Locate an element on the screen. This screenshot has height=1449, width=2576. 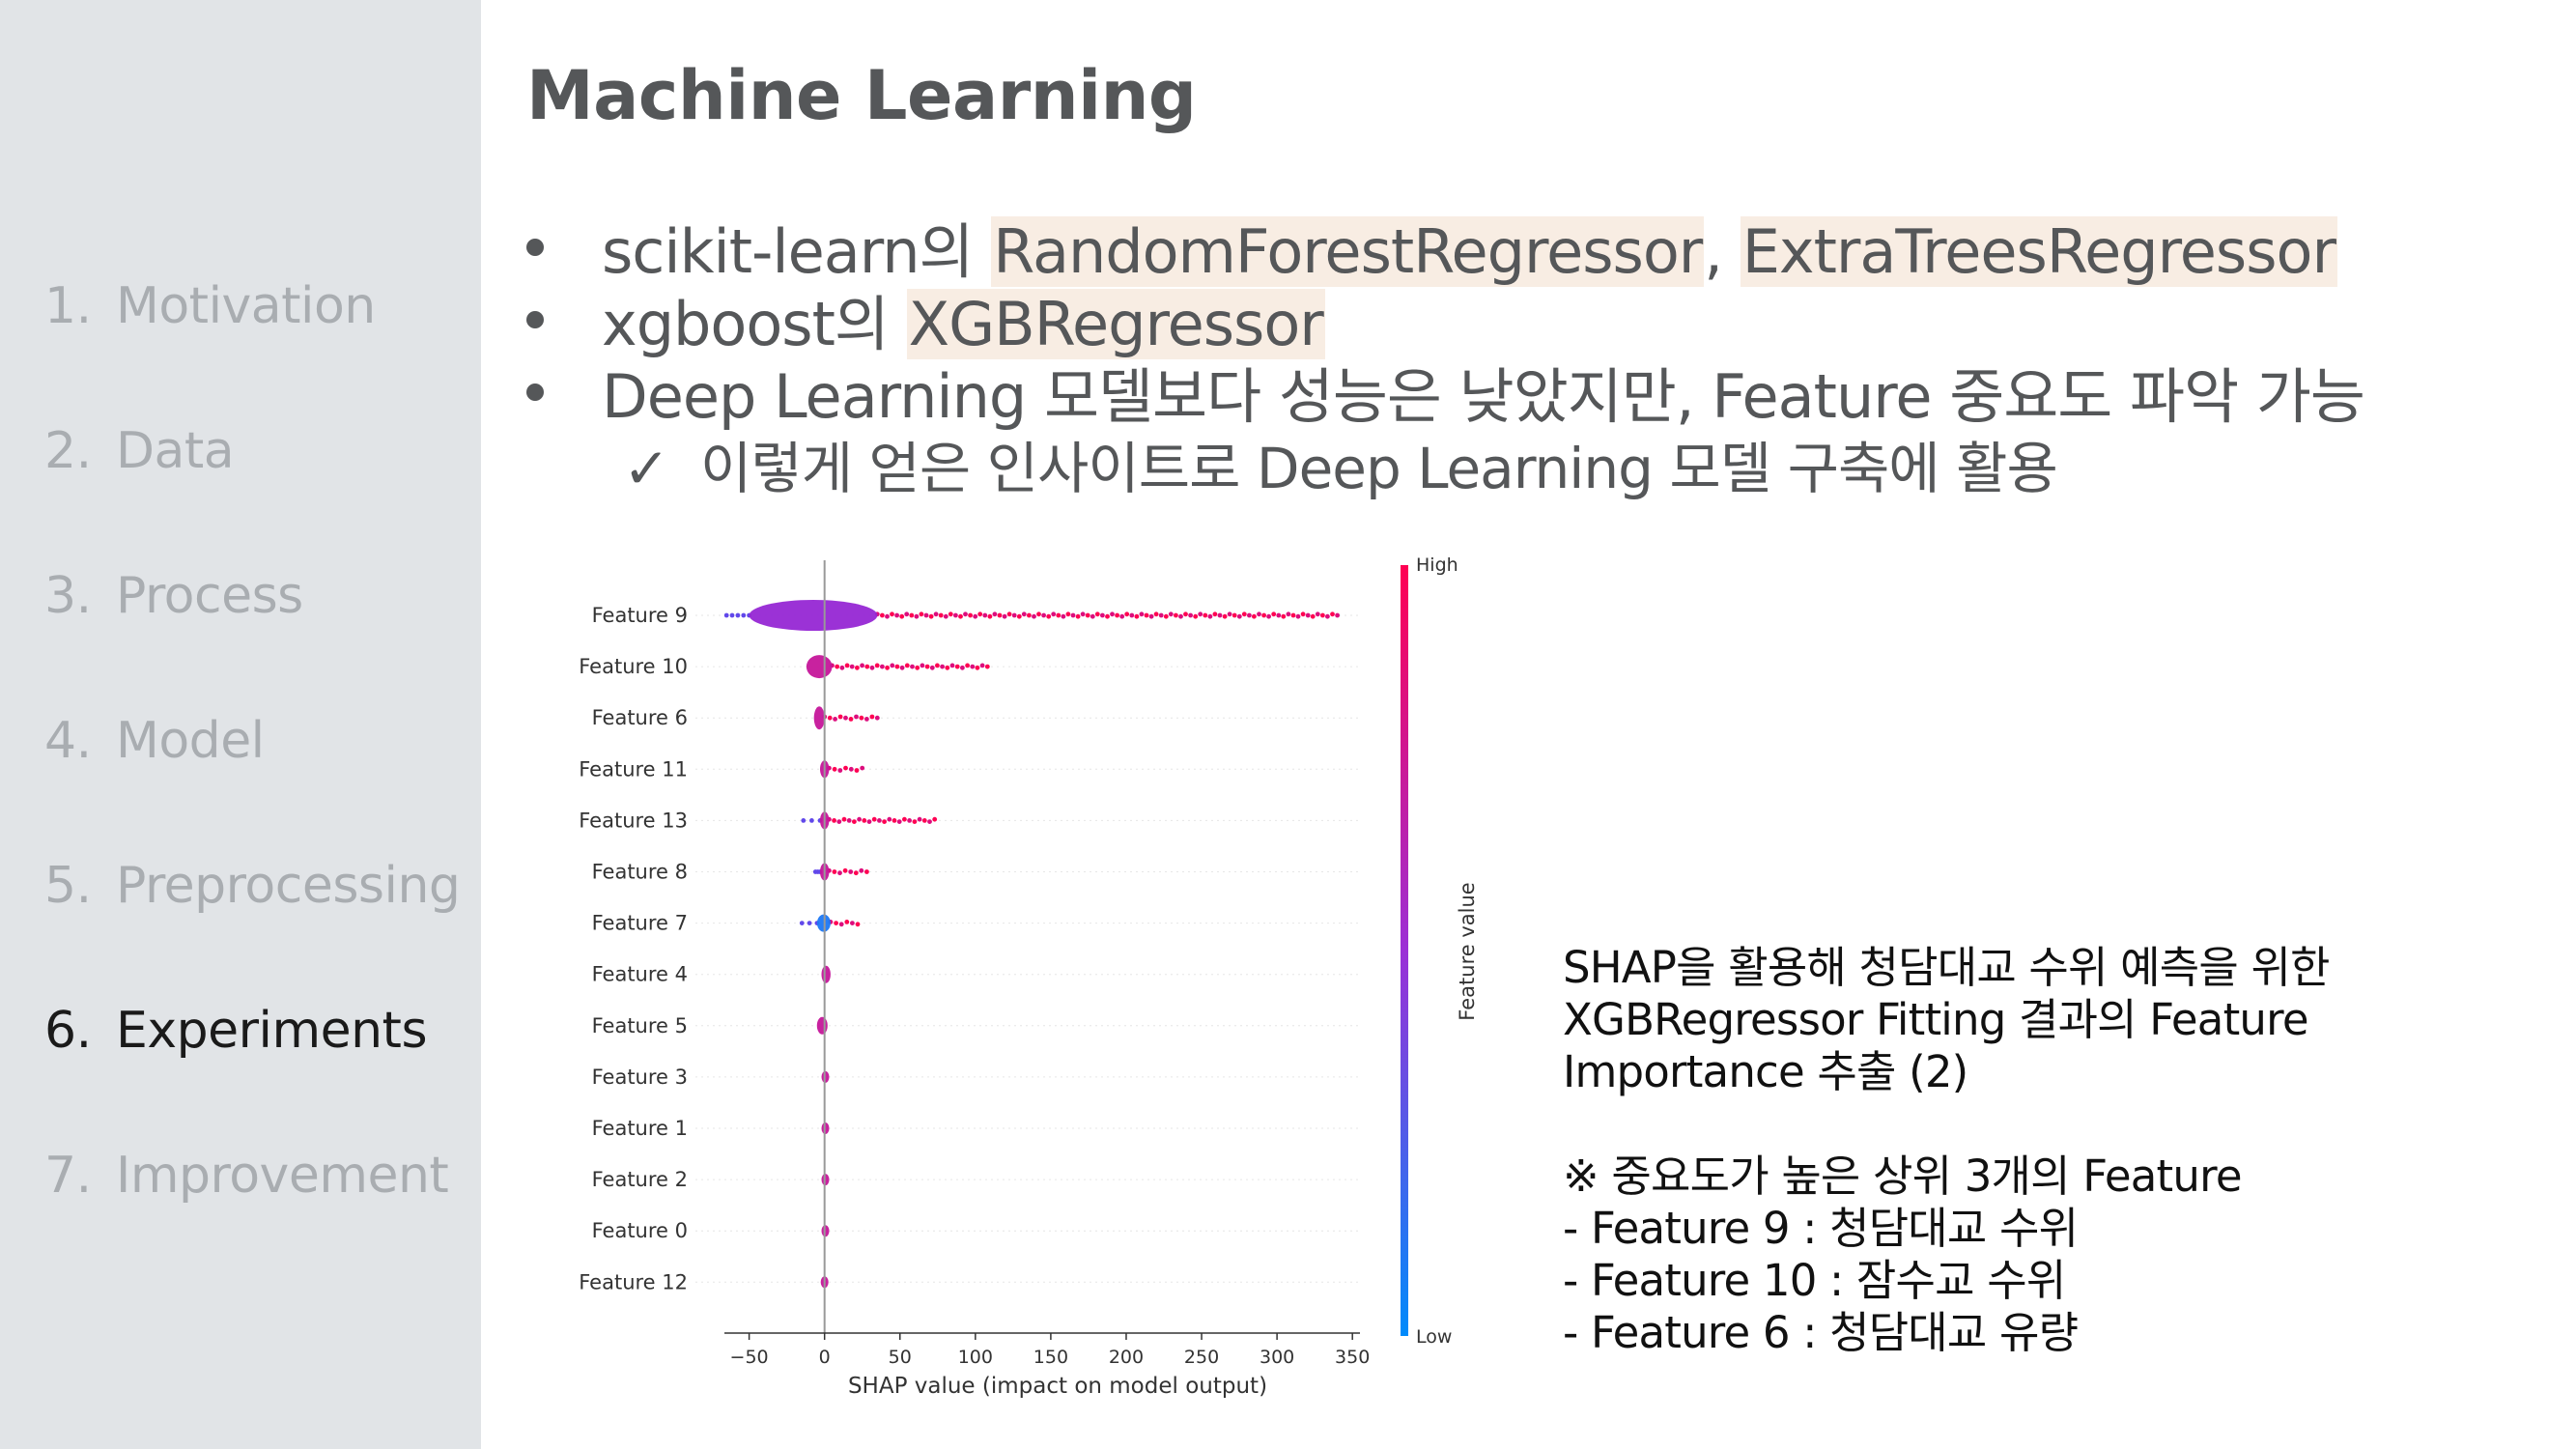
x-tick-label: 350 is located at coordinates (1352, 1357).